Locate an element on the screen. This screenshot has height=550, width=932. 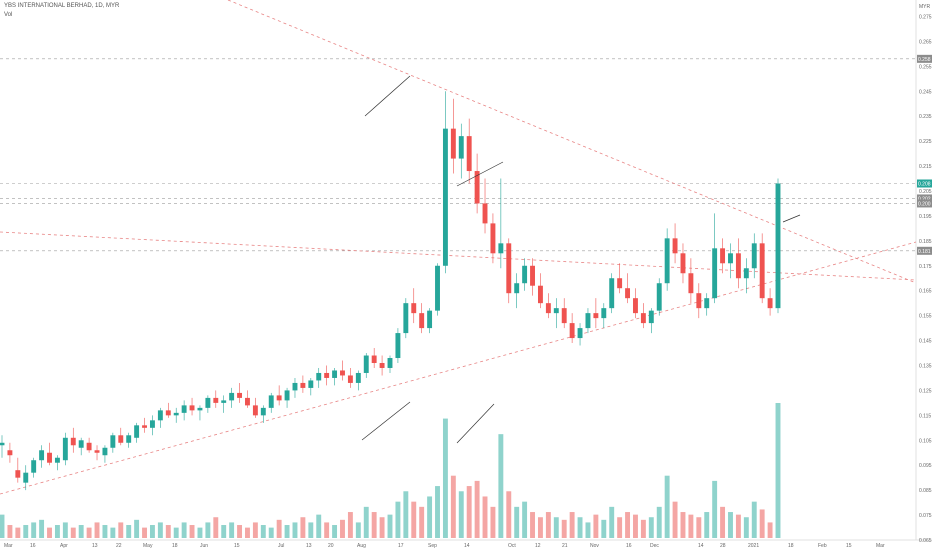
y-tick-label: 0.275 is located at coordinates (925, 17).